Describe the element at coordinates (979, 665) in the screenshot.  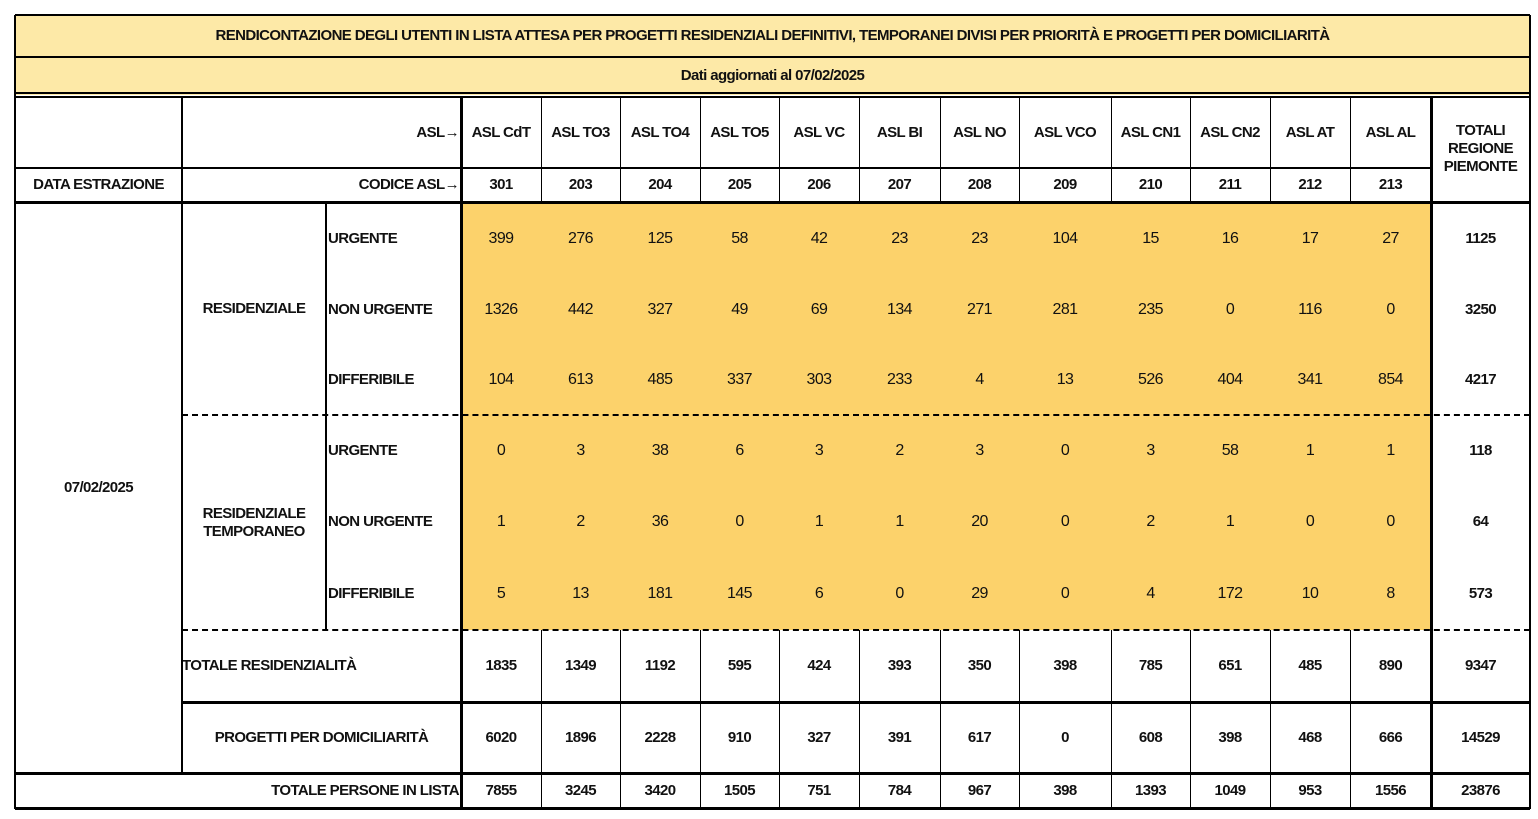
I see `summary-cell: 350` at that location.